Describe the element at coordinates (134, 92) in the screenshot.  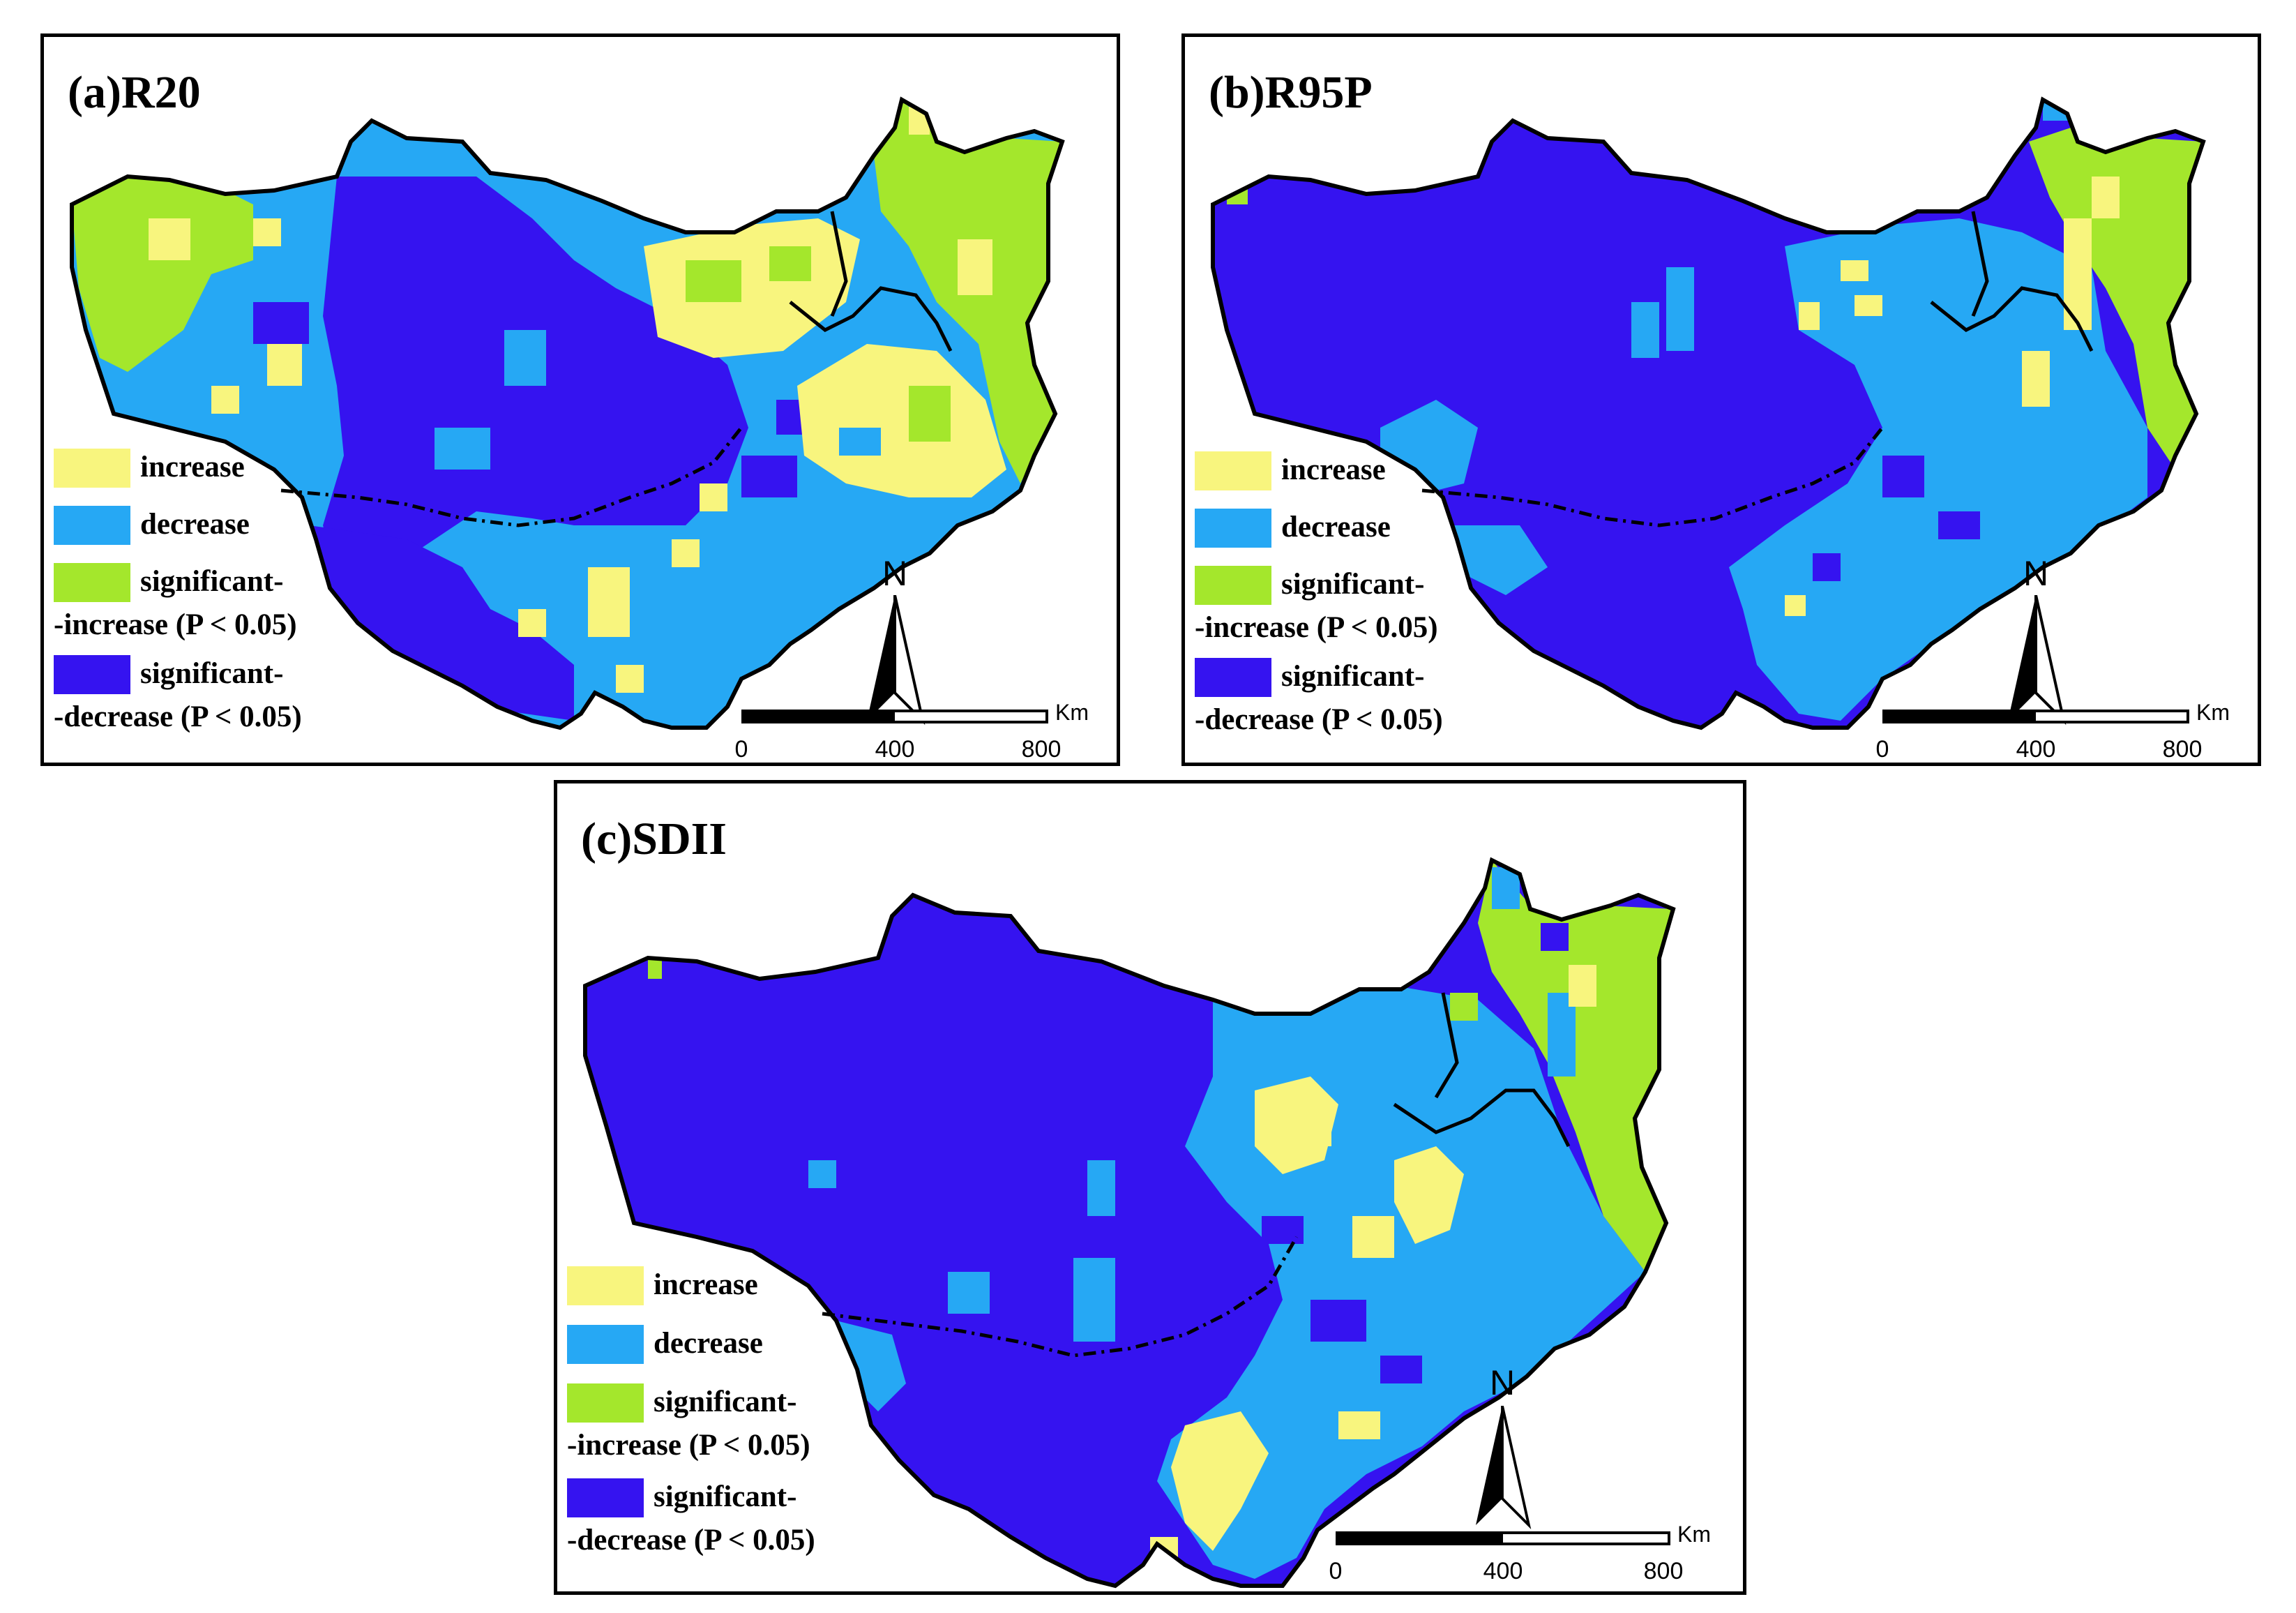
I see `panel-title: (a)R20` at that location.